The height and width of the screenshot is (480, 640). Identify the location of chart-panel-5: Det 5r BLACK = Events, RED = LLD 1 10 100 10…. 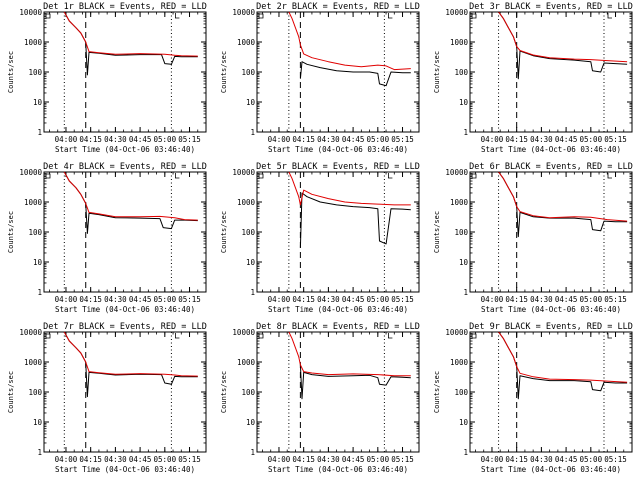
(320, 238).